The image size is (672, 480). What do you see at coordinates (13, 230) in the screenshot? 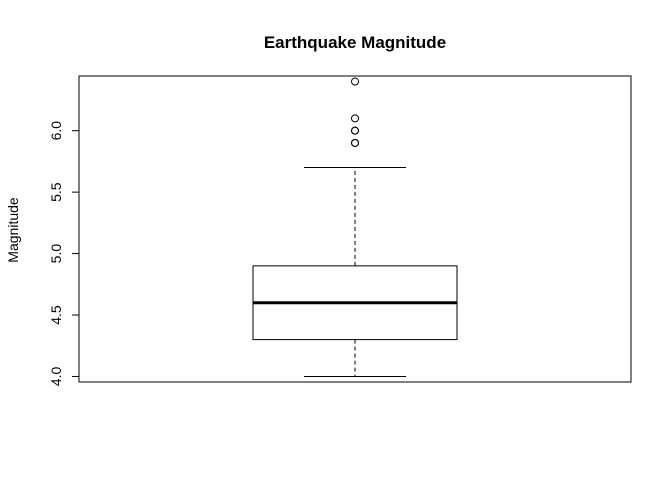
I see `y-axis-label: Magnitude` at bounding box center [13, 230].